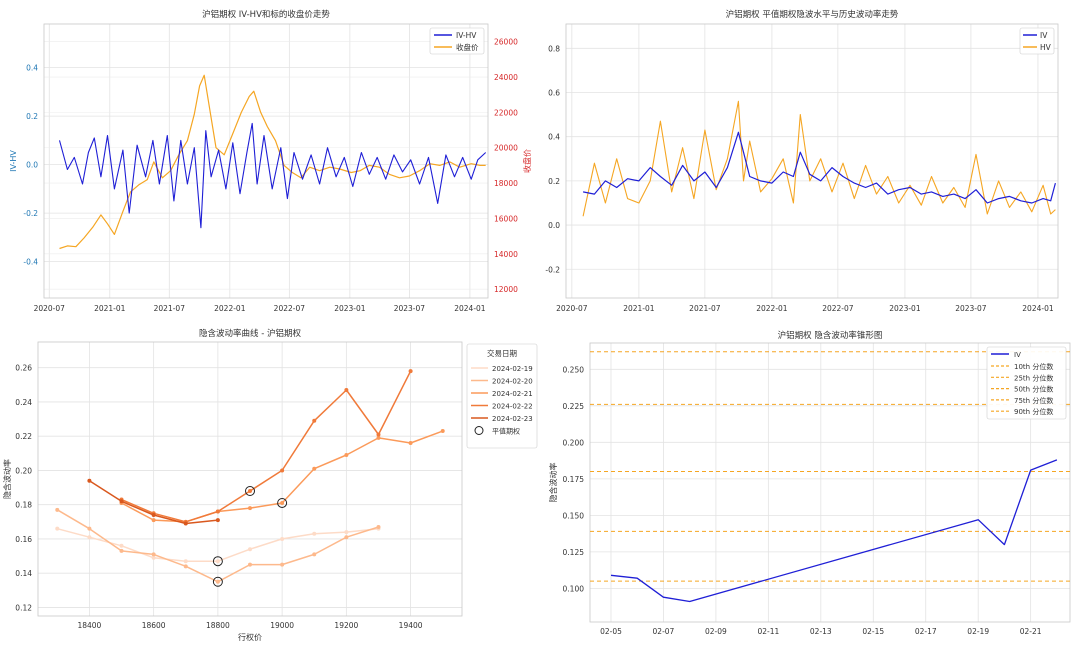 The image size is (1080, 650). What do you see at coordinates (1033, 377) in the screenshot?
I see `legend-label: 25th 分位数` at bounding box center [1033, 377].